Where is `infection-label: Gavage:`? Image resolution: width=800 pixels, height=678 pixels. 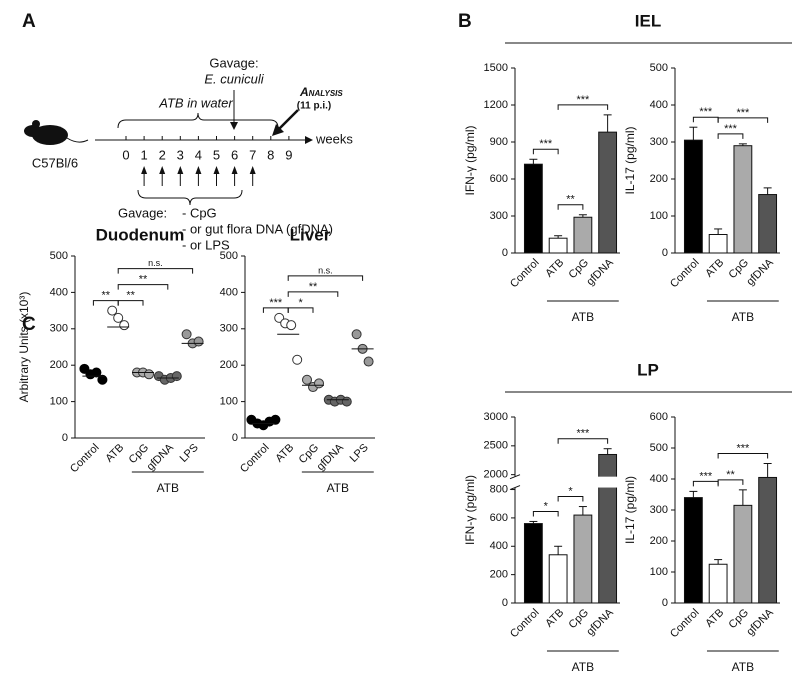
infection-label: Gavage: is located at coordinates (233, 62).